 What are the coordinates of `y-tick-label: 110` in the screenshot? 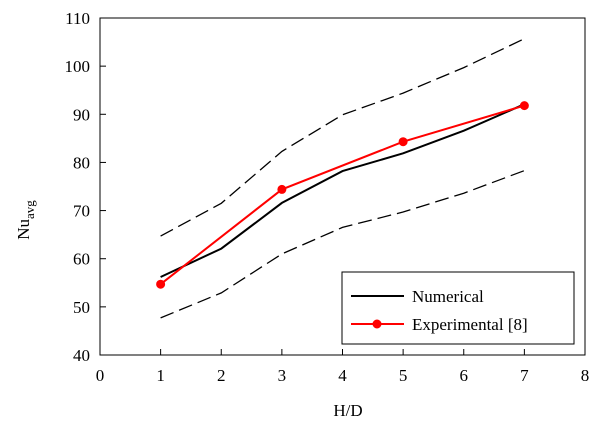 It's located at (77, 18).